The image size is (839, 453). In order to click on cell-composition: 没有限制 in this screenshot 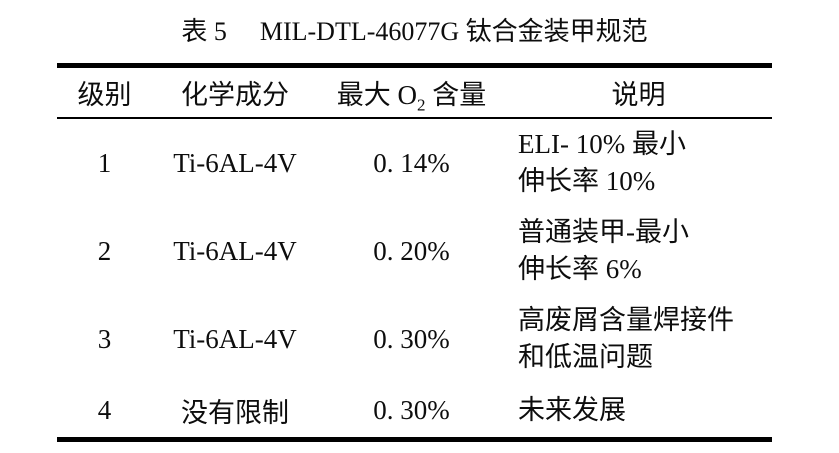, I will do `click(235, 412)`.